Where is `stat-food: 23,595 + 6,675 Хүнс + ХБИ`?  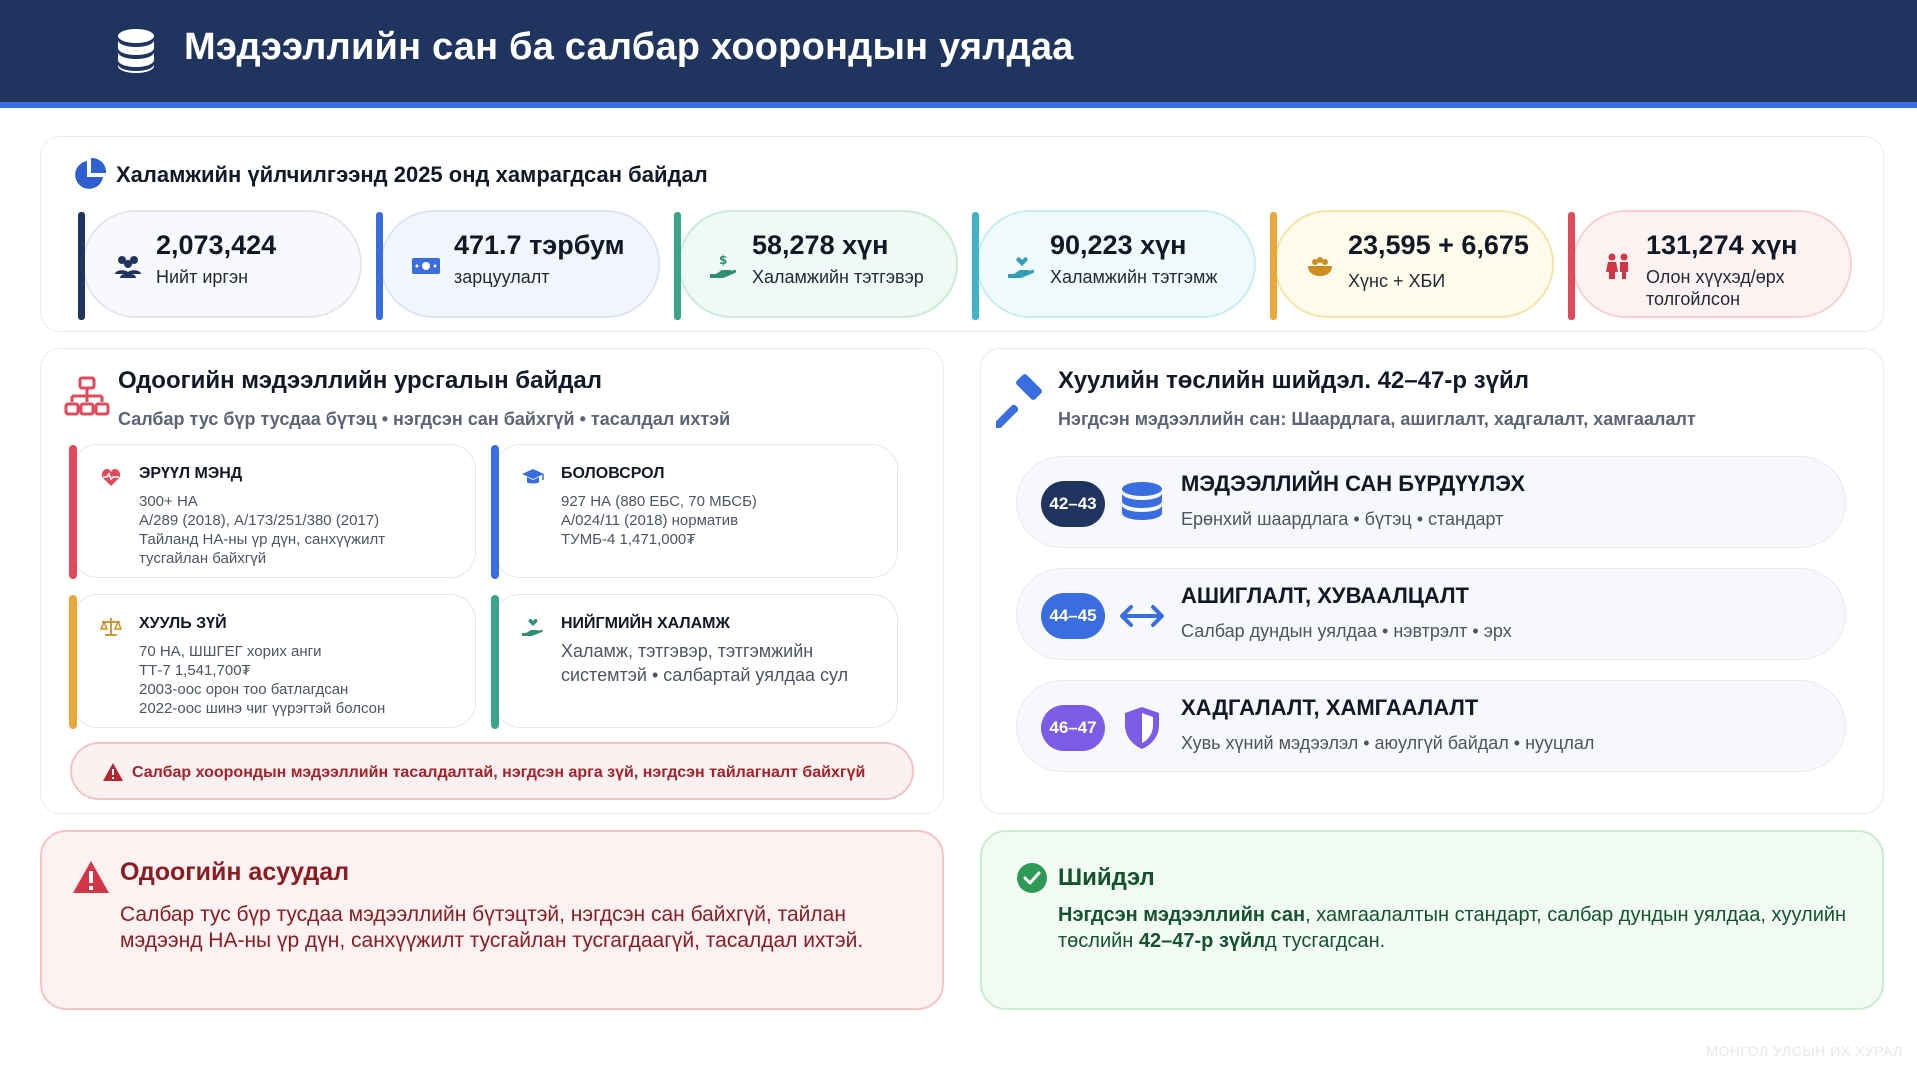 stat-food: 23,595 + 6,675 Хүнс + ХБИ is located at coordinates (1412, 265).